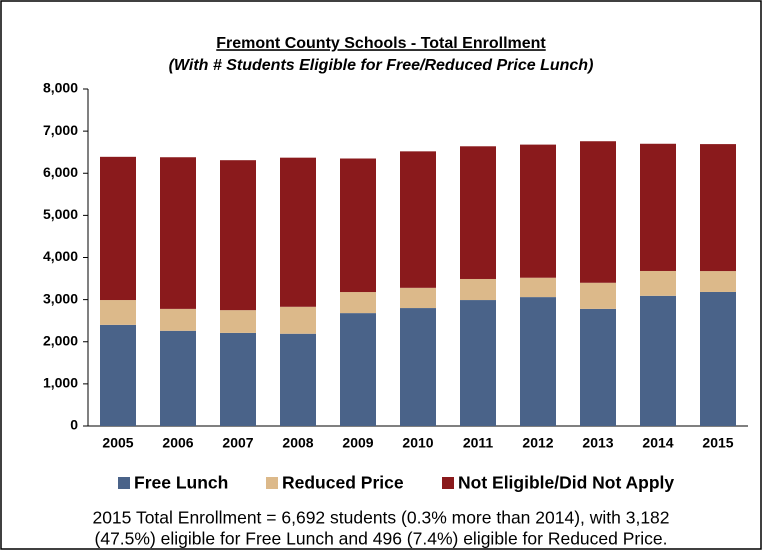 The image size is (762, 550). I want to click on x-tick-label: 2014, so click(657, 443).